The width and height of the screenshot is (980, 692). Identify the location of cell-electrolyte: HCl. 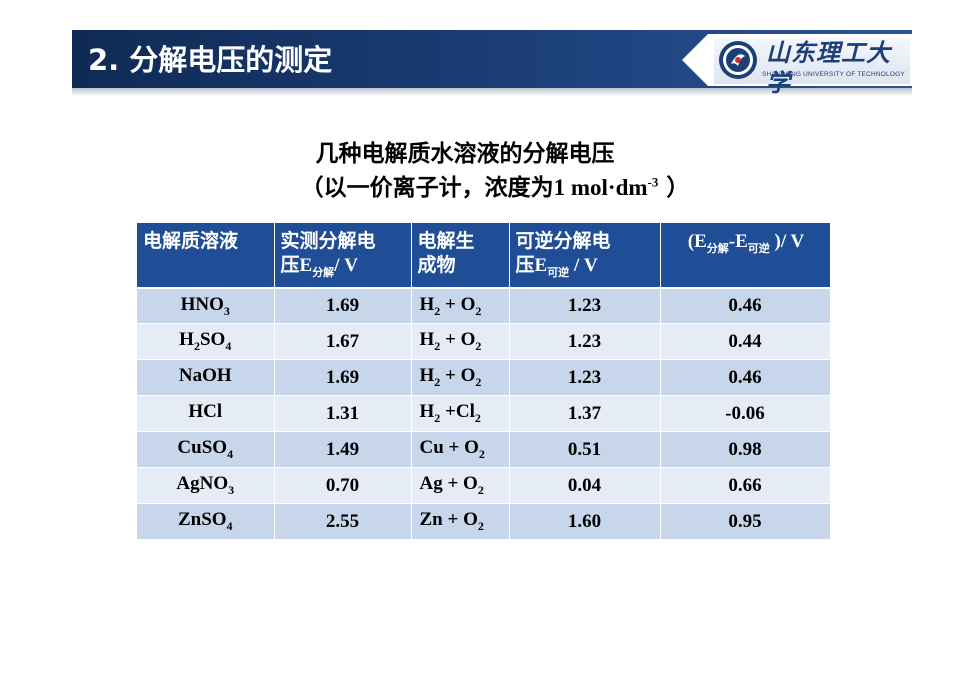
(206, 414).